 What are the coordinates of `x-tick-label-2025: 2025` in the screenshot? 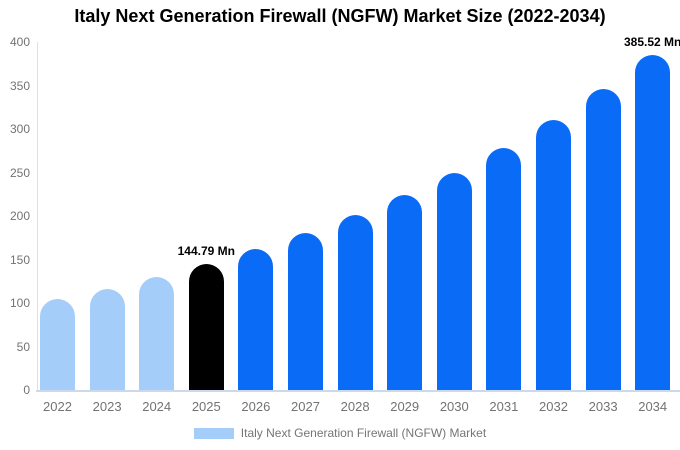 It's located at (206, 406).